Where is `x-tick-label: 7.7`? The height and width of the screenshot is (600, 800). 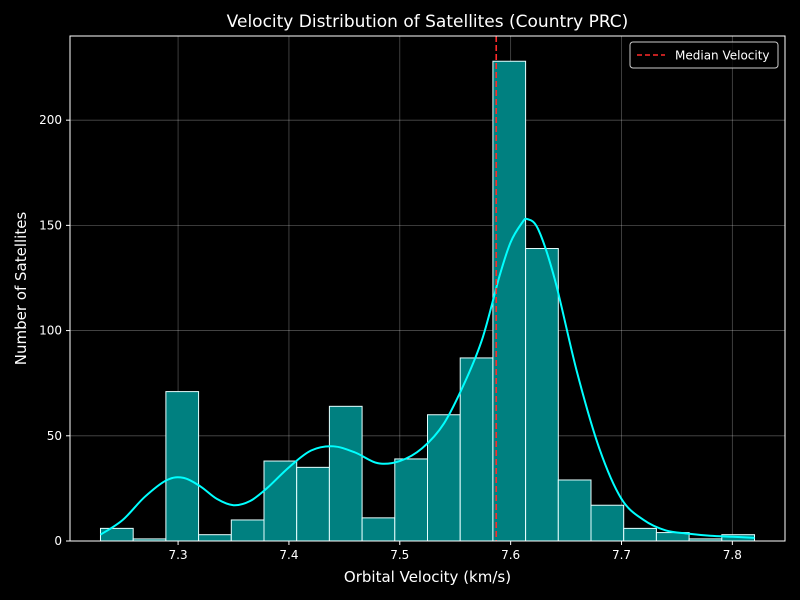
x-tick-label: 7.7 is located at coordinates (621, 555).